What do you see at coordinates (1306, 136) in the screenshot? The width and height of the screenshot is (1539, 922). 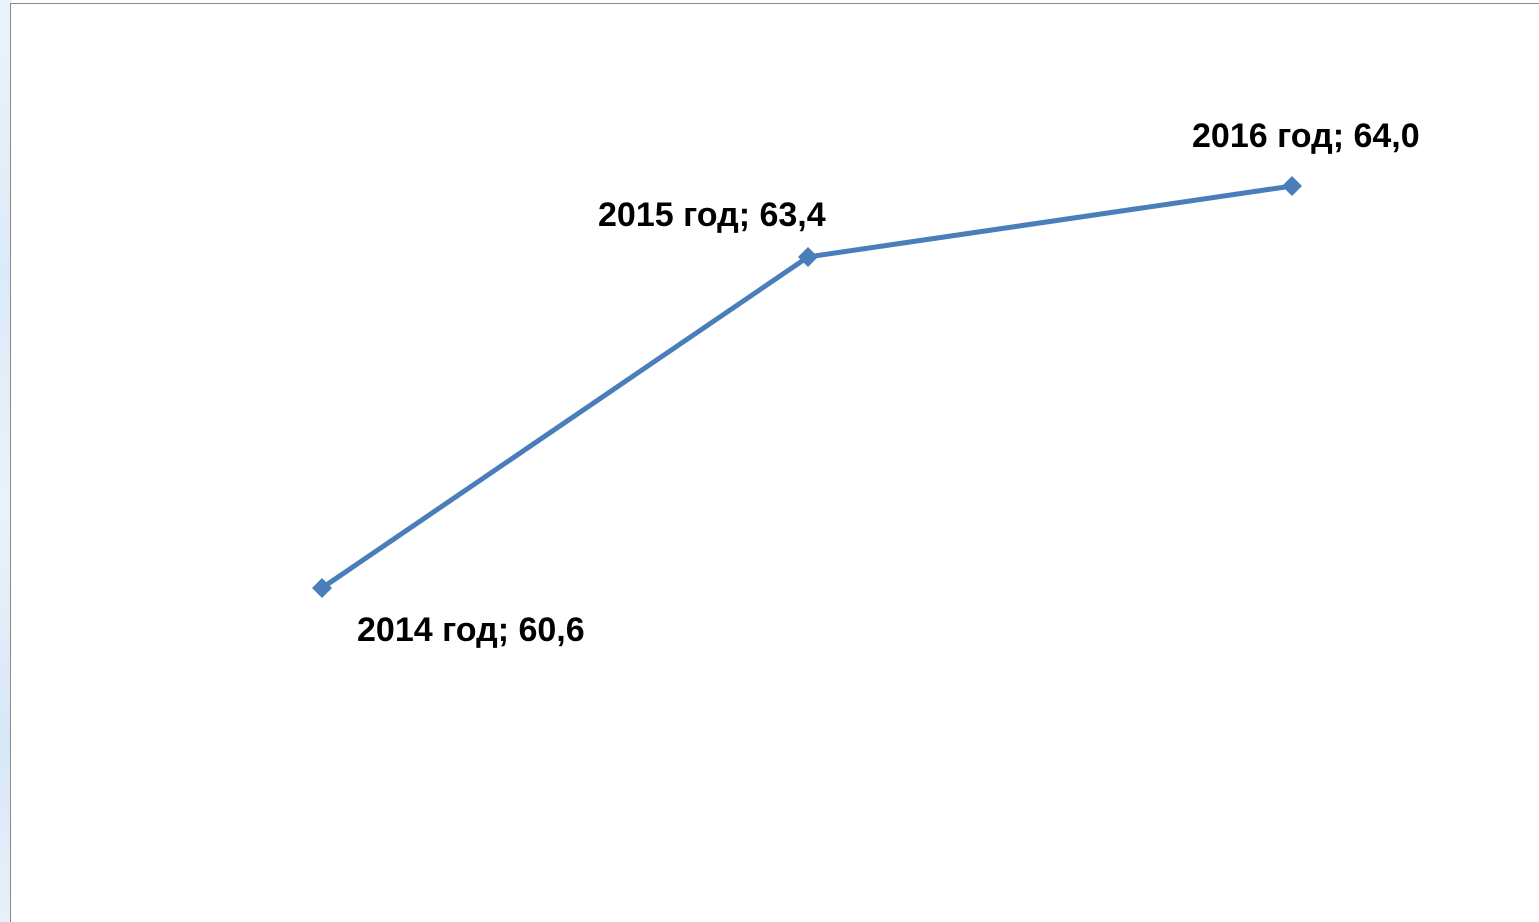 I see `data-label-3: 2016 год; 64,0` at bounding box center [1306, 136].